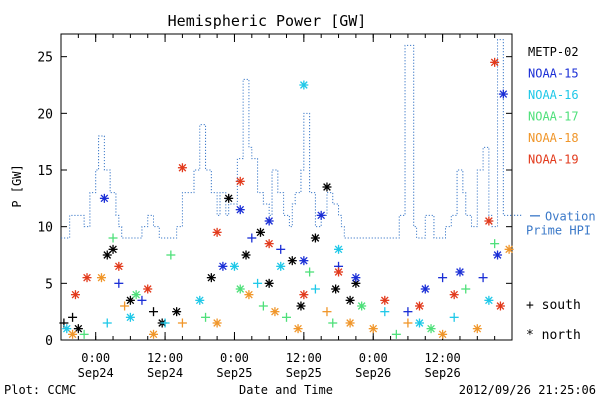 This screenshot has height=400, width=600. Describe the element at coordinates (45, 171) in the screenshot. I see `y-tick-label: 15` at that location.